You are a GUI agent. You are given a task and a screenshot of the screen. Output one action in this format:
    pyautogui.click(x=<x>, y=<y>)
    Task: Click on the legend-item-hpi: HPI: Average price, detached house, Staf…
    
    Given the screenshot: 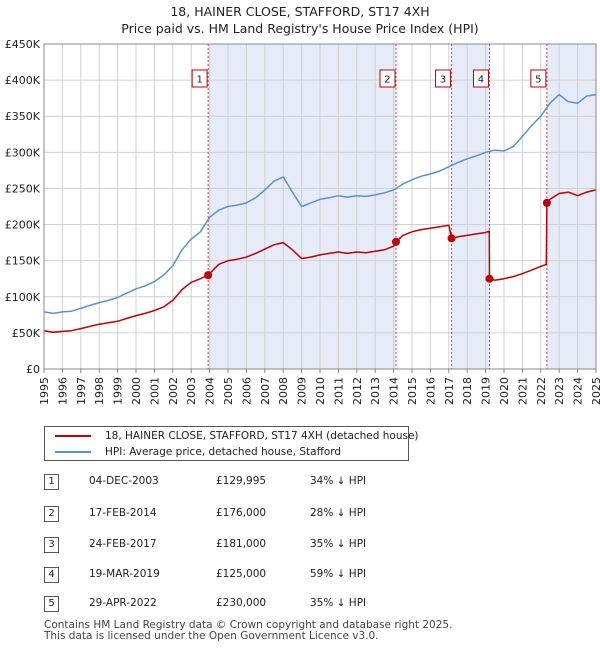 What is the action you would take?
    pyautogui.click(x=198, y=452)
    